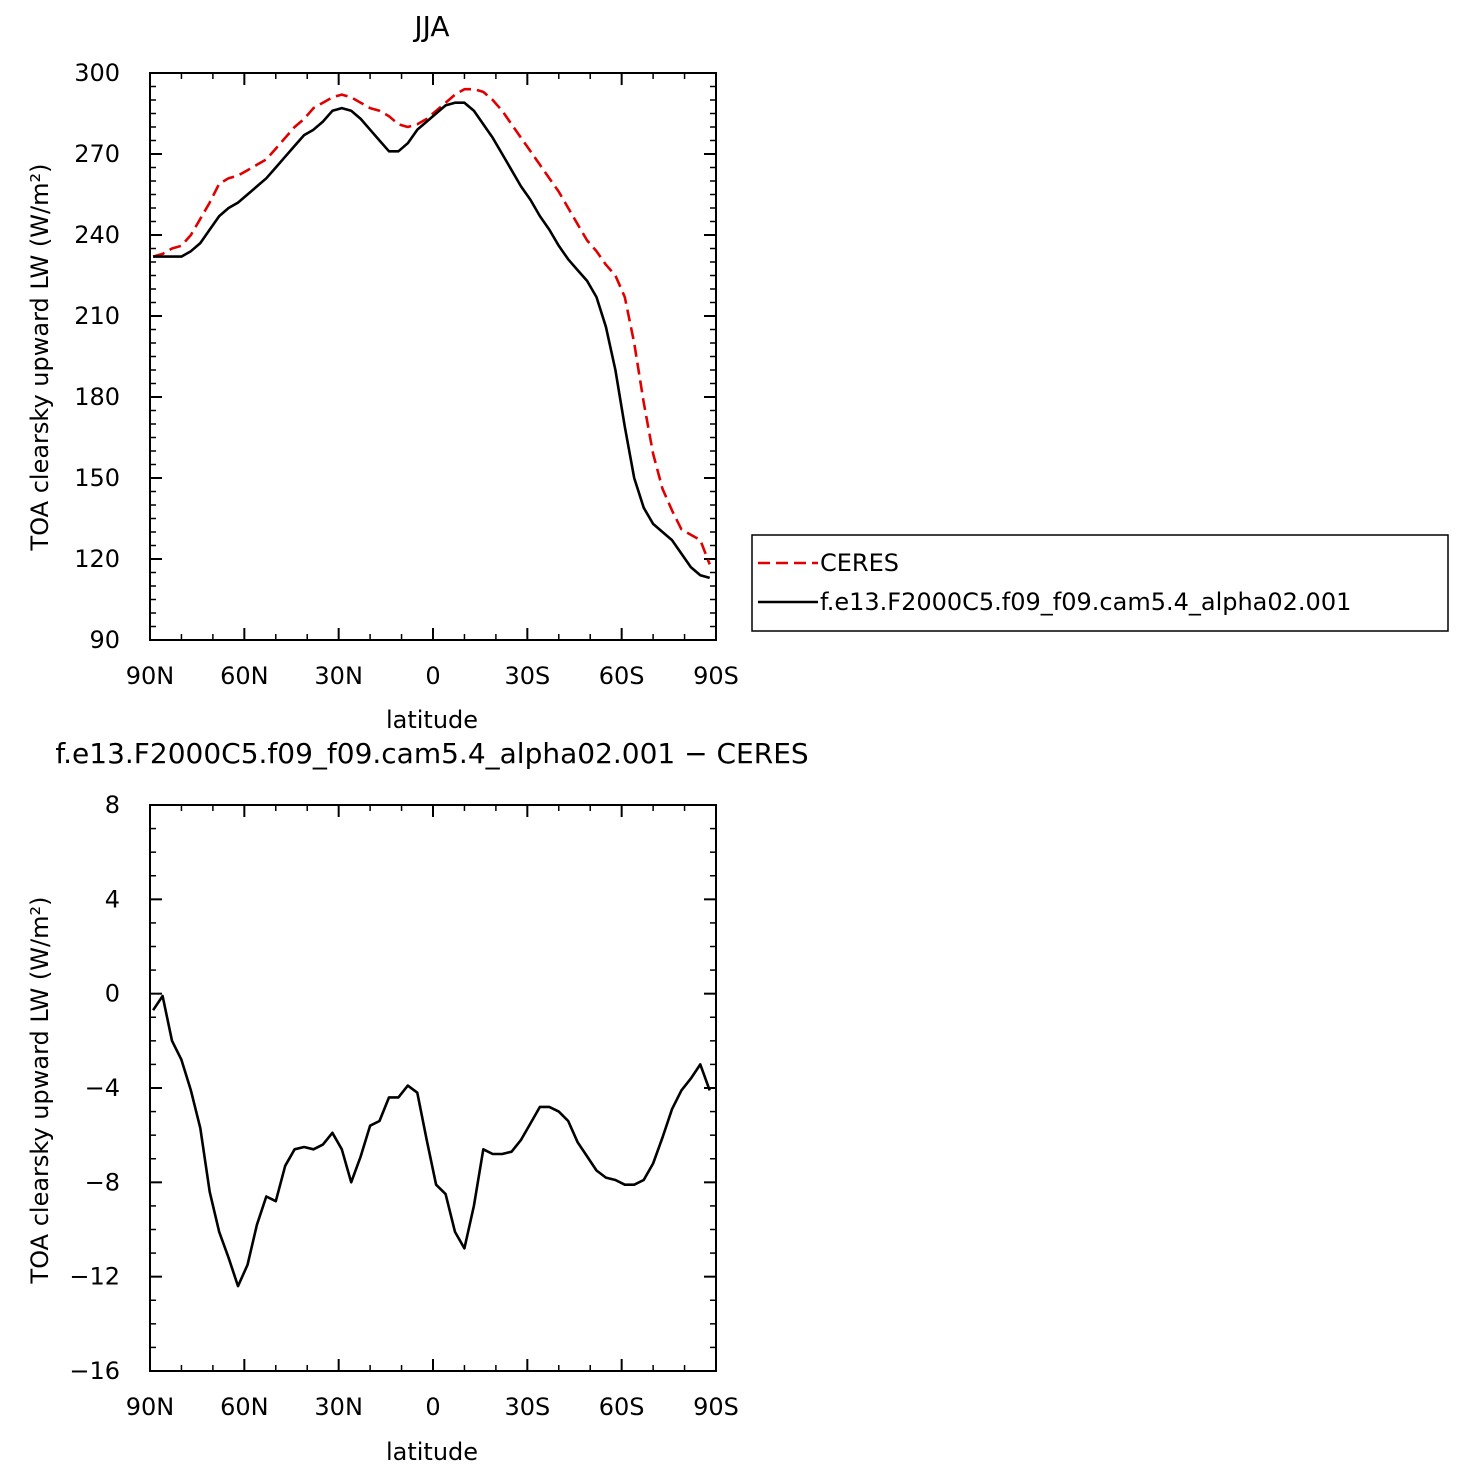 This screenshot has width=1474, height=1474. What do you see at coordinates (432, 720) in the screenshot?
I see `chart1-xlabel: latitude` at bounding box center [432, 720].